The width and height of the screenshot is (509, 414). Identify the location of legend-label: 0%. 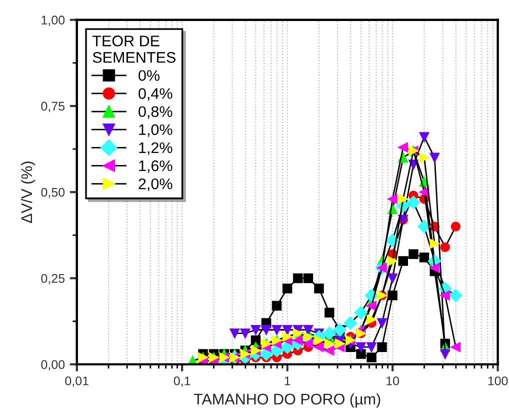
(149, 75).